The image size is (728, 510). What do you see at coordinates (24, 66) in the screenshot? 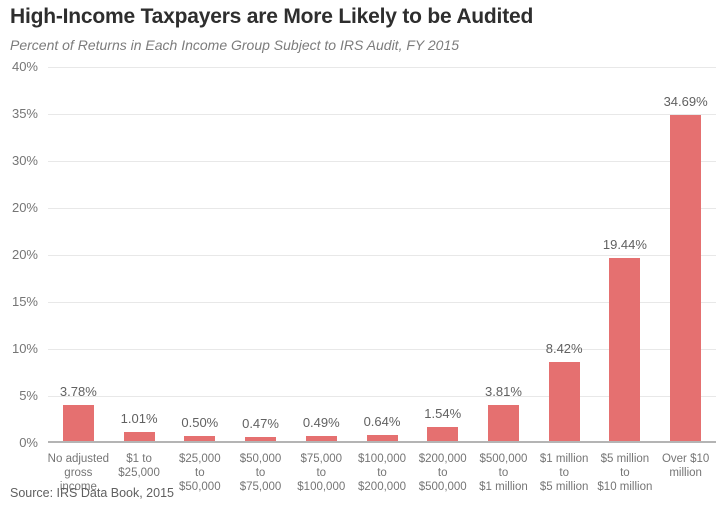
I see `y-axis-tick-label: 40%` at bounding box center [24, 66].